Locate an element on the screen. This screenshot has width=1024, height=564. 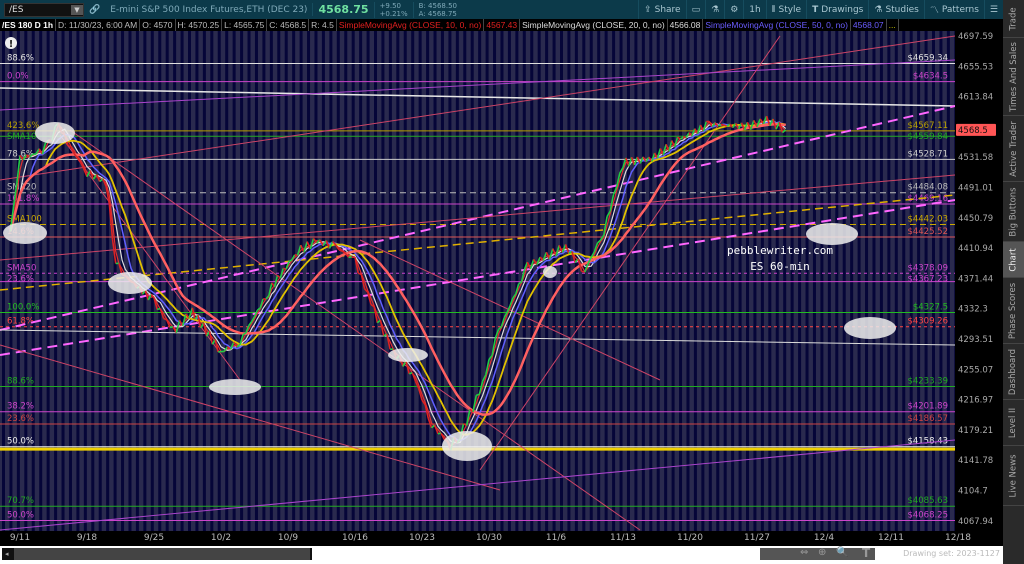
scroll-thumb-right is located at coordinates (817, 554).